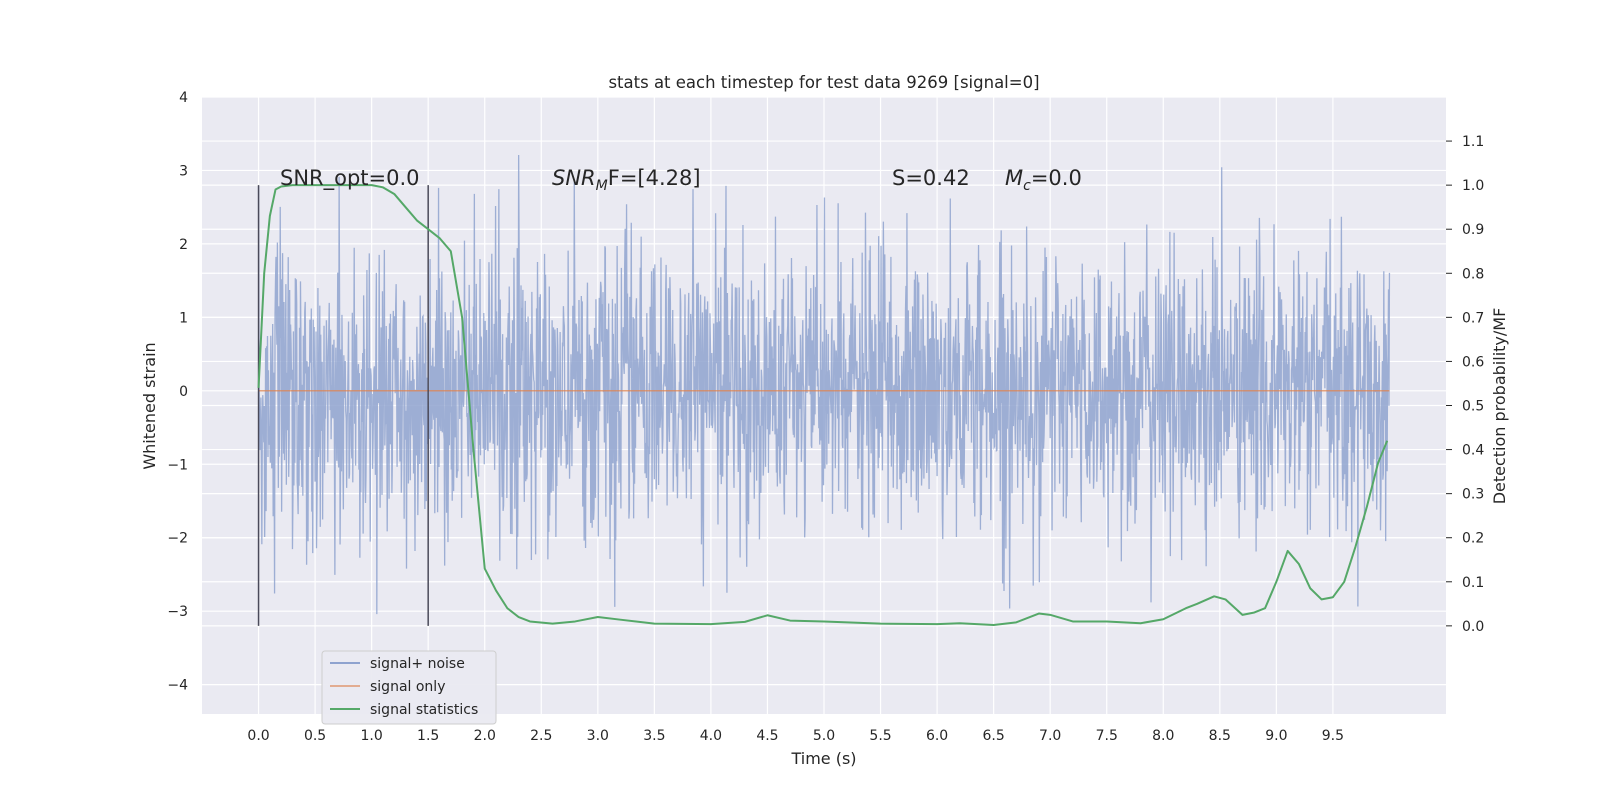 Image resolution: width=1600 pixels, height=800 pixels. What do you see at coordinates (1465, 384) in the screenshot?
I see `y2-axis-ticks: 1.1 1.0 0.9 0.8 0.7 0.6 0.5 0.4 0.3 0.2 0.1 0.0` at bounding box center [1465, 384].